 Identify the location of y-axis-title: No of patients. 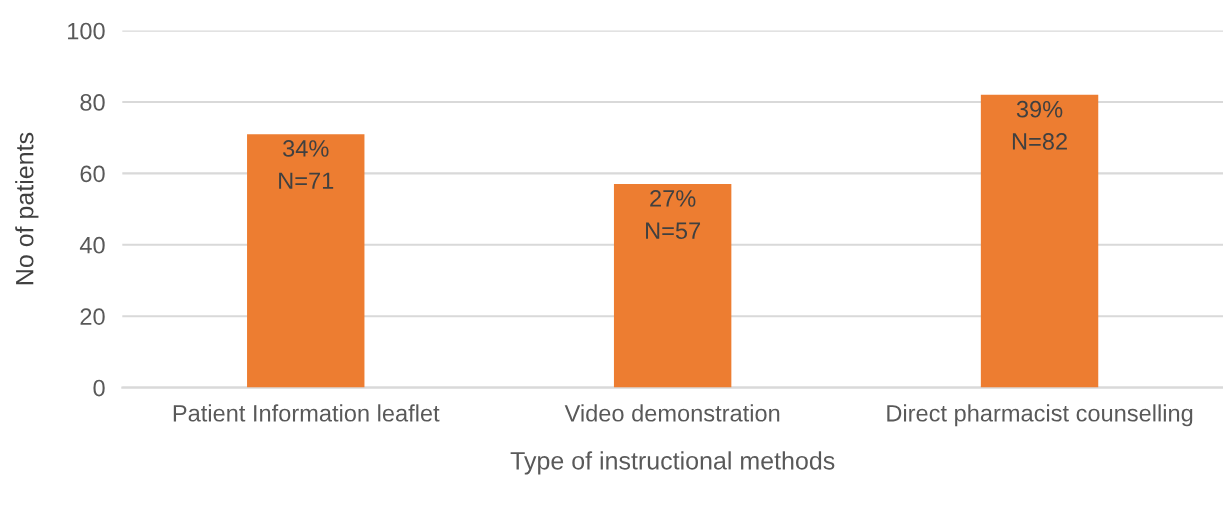
(27, 208).